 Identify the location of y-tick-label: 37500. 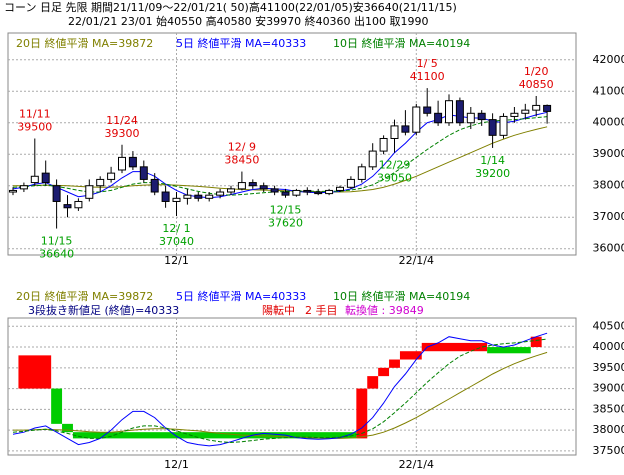
(608, 450).